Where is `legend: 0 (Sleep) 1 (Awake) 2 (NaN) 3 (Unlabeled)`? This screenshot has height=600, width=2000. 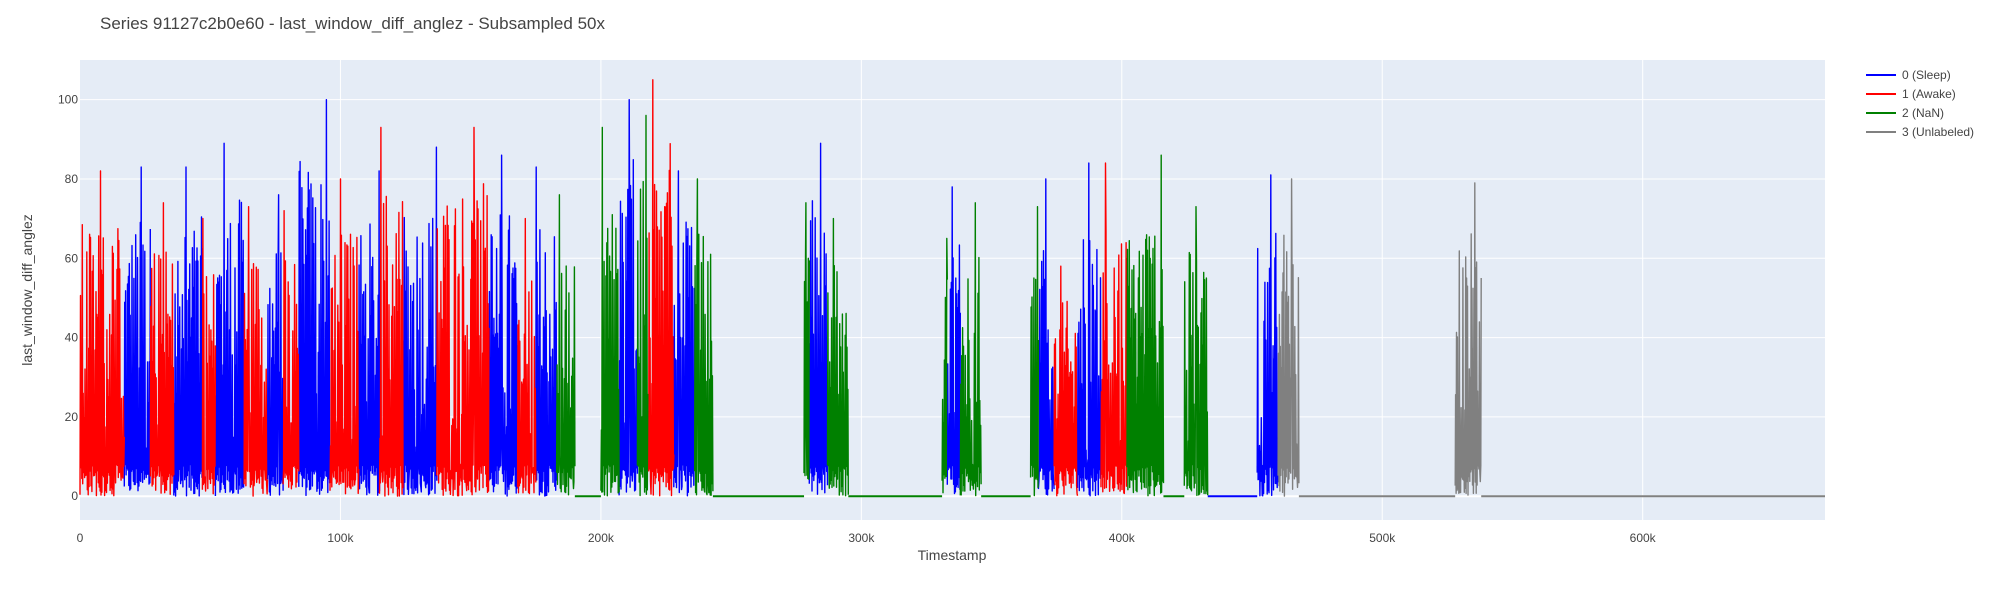 legend: 0 (Sleep) 1 (Awake) 2 (NaN) 3 (Unlabeled) is located at coordinates (1920, 103).